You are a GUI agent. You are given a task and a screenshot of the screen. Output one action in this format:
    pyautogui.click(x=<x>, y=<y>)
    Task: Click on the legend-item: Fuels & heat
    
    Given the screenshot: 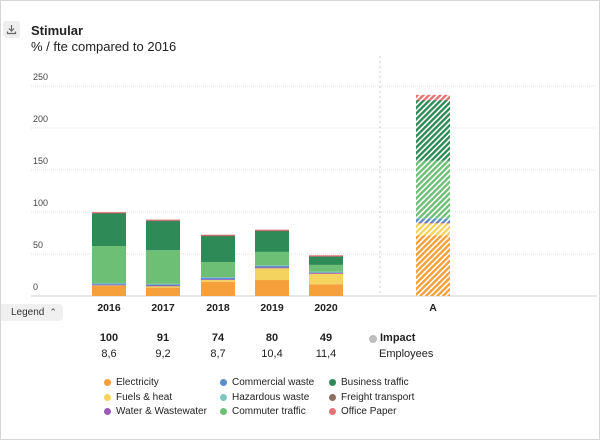 What is the action you would take?
    pyautogui.click(x=138, y=397)
    